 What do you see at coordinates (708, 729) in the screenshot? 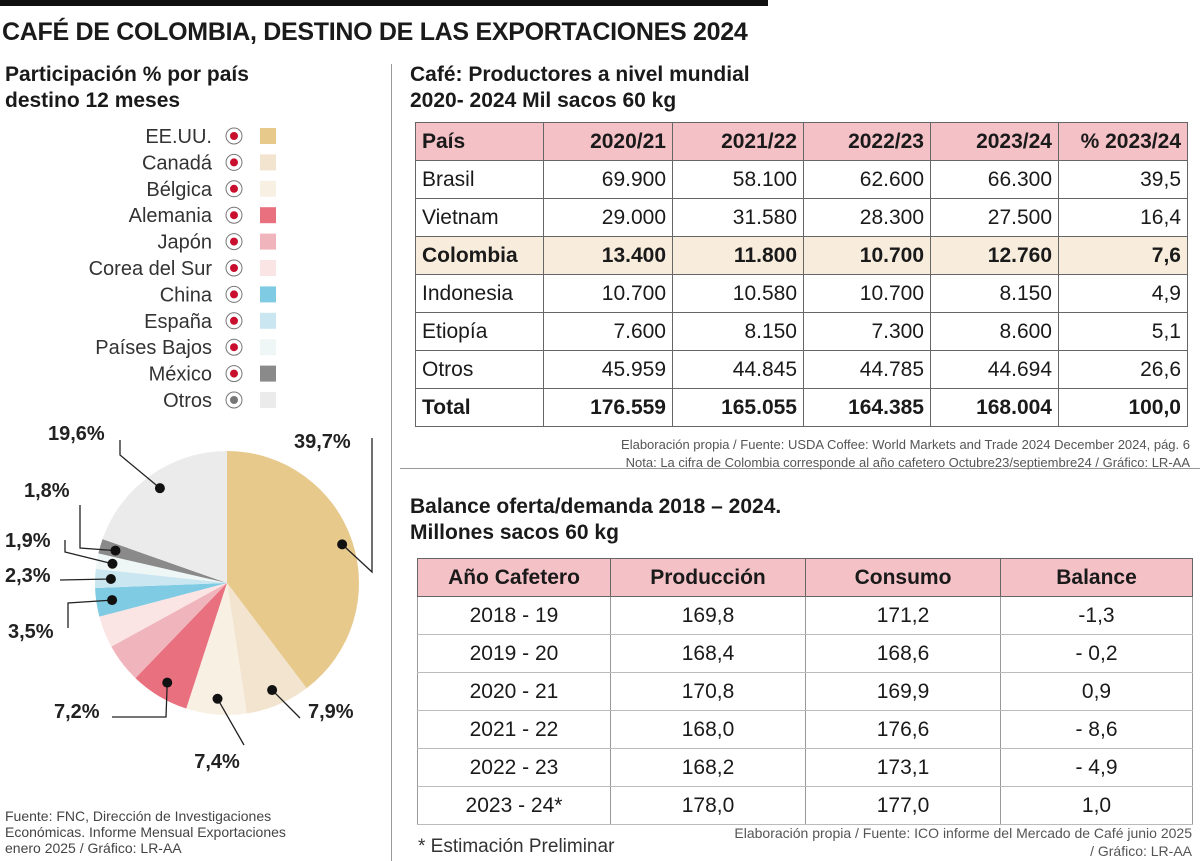
I see `table-cell: 168,0` at bounding box center [708, 729].